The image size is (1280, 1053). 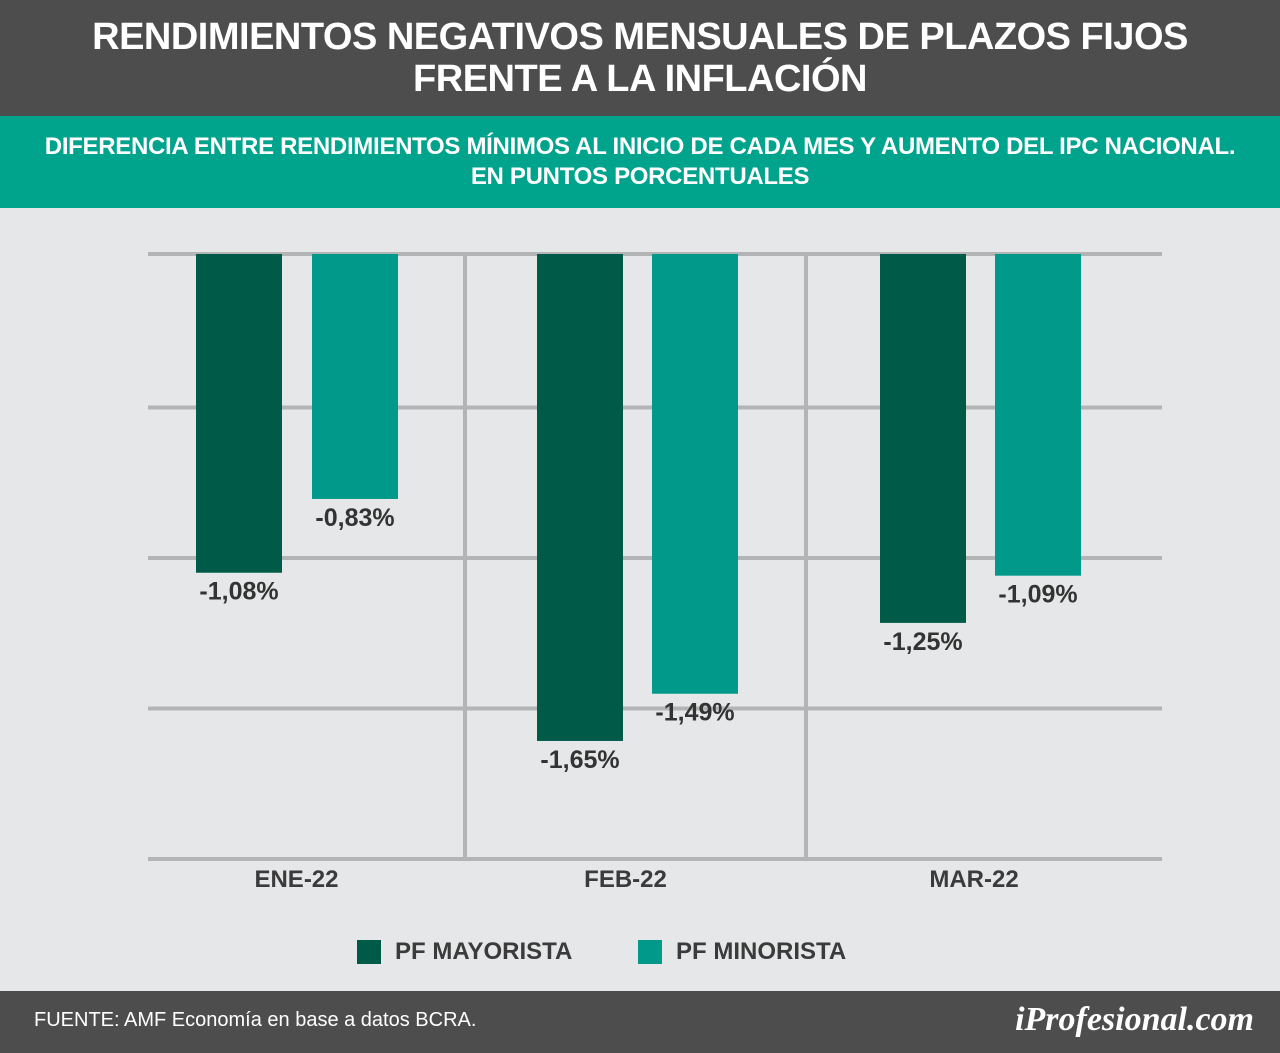 I want to click on x-tick-label: ENE-22, so click(x=296, y=879).